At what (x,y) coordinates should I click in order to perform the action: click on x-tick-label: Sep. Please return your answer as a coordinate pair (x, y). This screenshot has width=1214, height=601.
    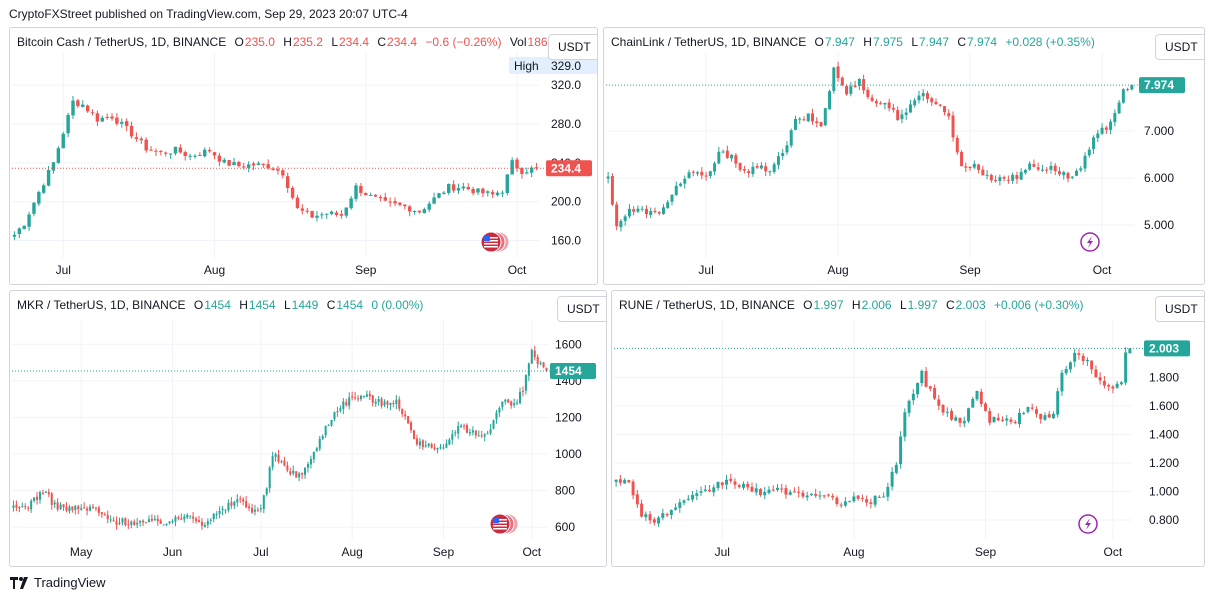
    Looking at the image, I should click on (986, 552).